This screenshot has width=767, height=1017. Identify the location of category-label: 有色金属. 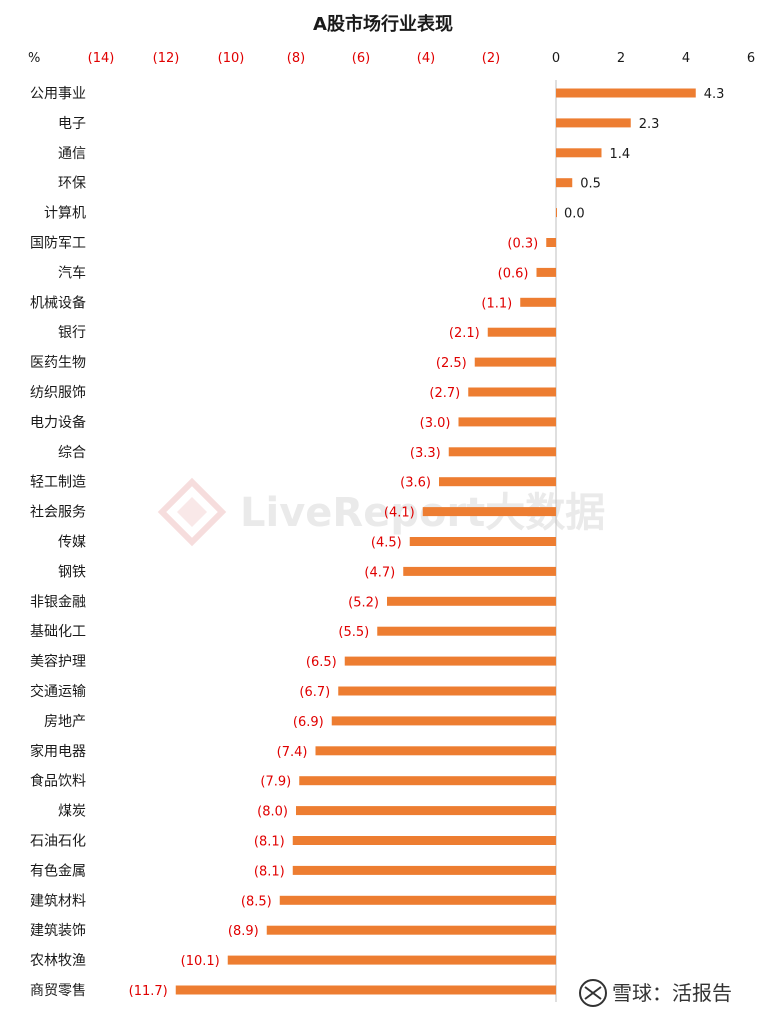
(58, 870).